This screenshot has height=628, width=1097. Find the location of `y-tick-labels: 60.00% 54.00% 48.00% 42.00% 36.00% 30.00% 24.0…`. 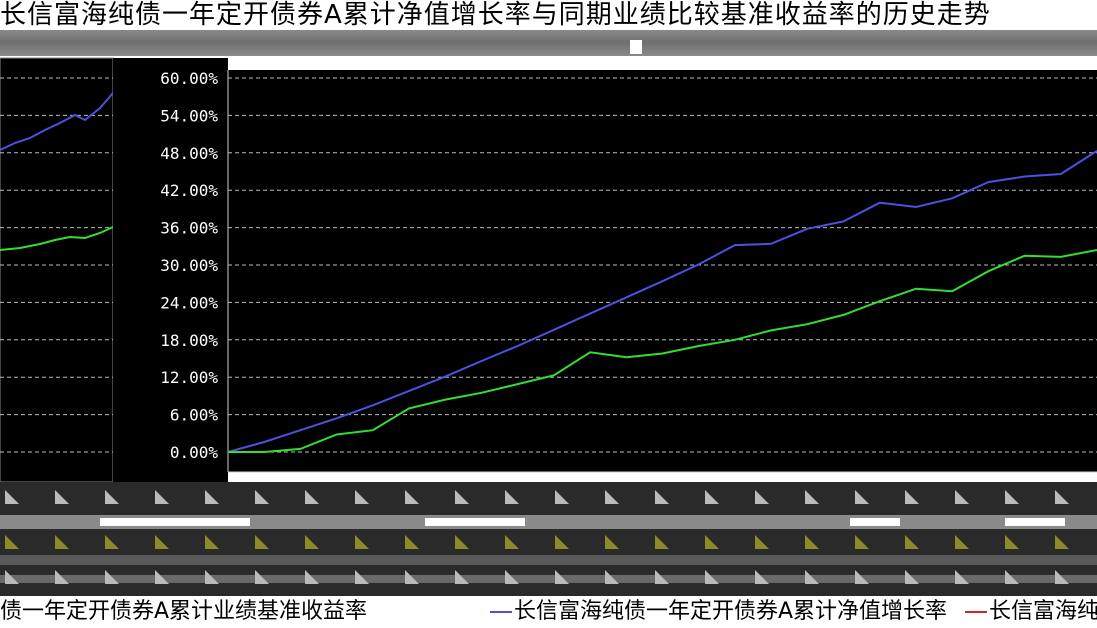

y-tick-labels: 60.00% 54.00% 48.00% 42.00% 36.00% 30.00% 24.0… is located at coordinates (189, 265).